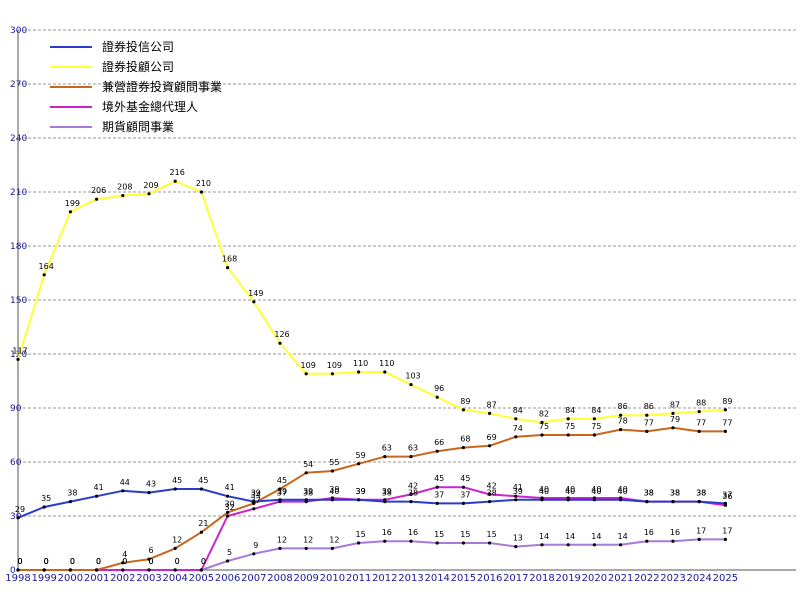  I want to click on x-tick-label: 2004, so click(174, 578).